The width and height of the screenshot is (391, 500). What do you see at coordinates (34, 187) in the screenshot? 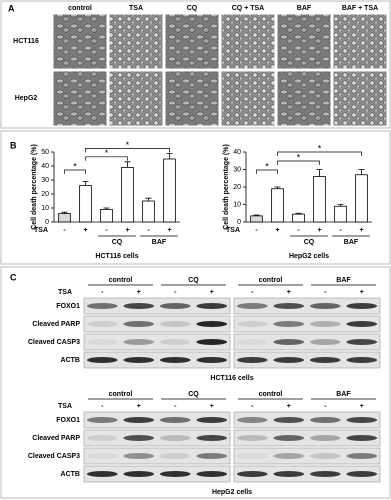
I see `y-axis-label: Cell death percentage (%)` at bounding box center [34, 187].